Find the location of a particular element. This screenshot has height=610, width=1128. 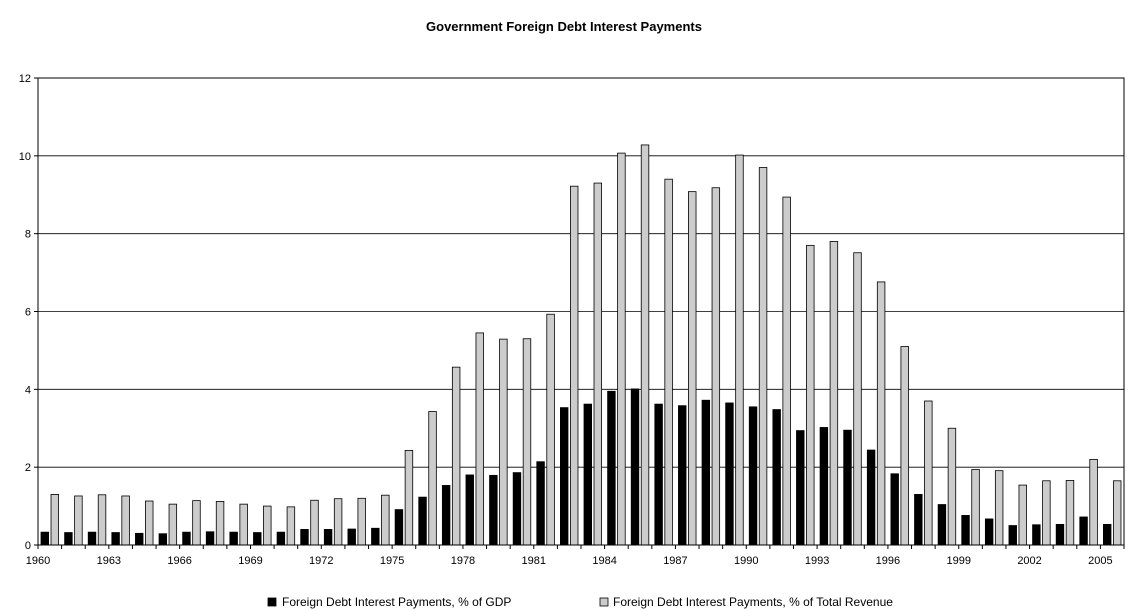

x-tick-label: 1987 is located at coordinates (675, 561).